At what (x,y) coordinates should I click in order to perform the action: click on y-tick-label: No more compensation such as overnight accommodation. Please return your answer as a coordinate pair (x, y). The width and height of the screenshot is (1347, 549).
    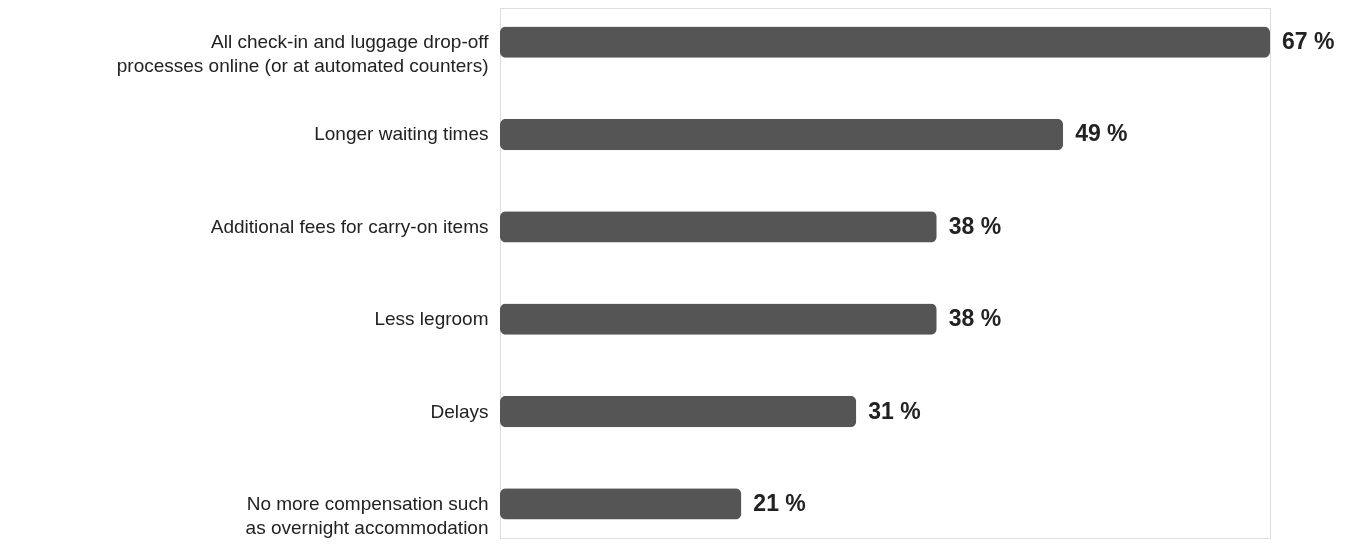
    Looking at the image, I should click on (367, 515).